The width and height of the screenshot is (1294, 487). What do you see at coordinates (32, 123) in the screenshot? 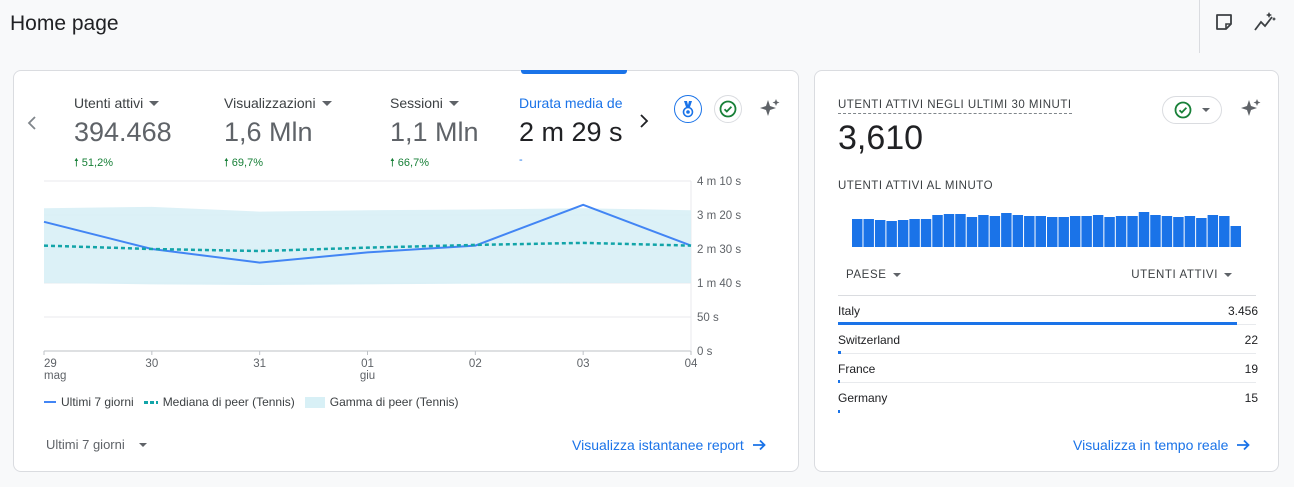
I see `prev-metric-button` at bounding box center [32, 123].